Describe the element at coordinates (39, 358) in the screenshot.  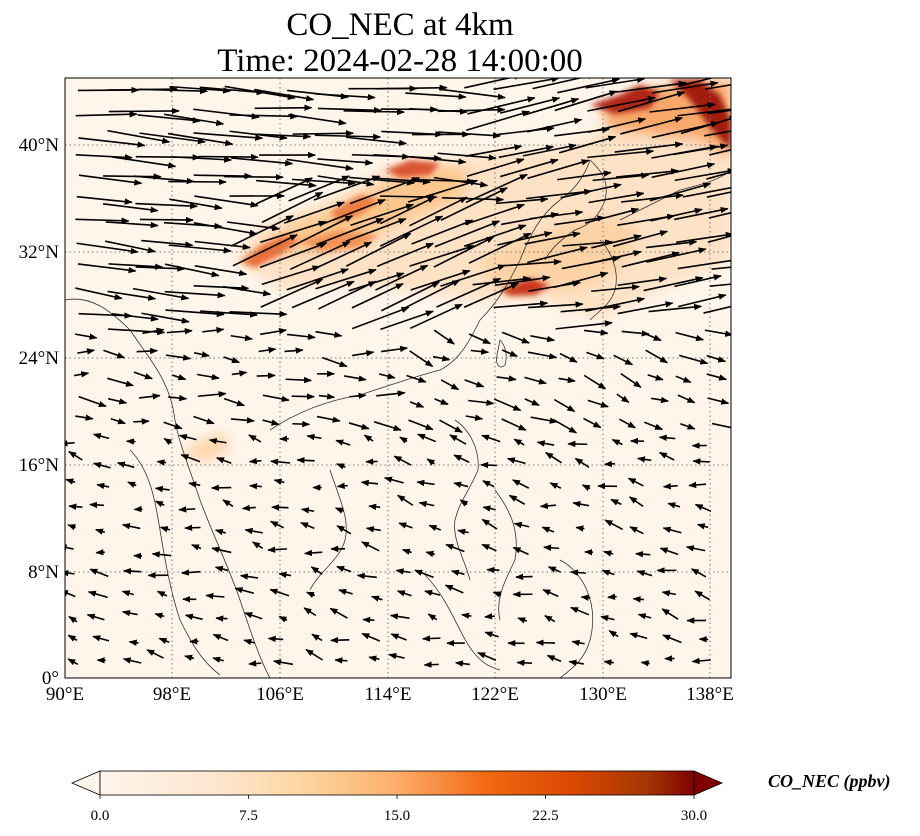
I see `lat-tick-label: 24°N` at that location.